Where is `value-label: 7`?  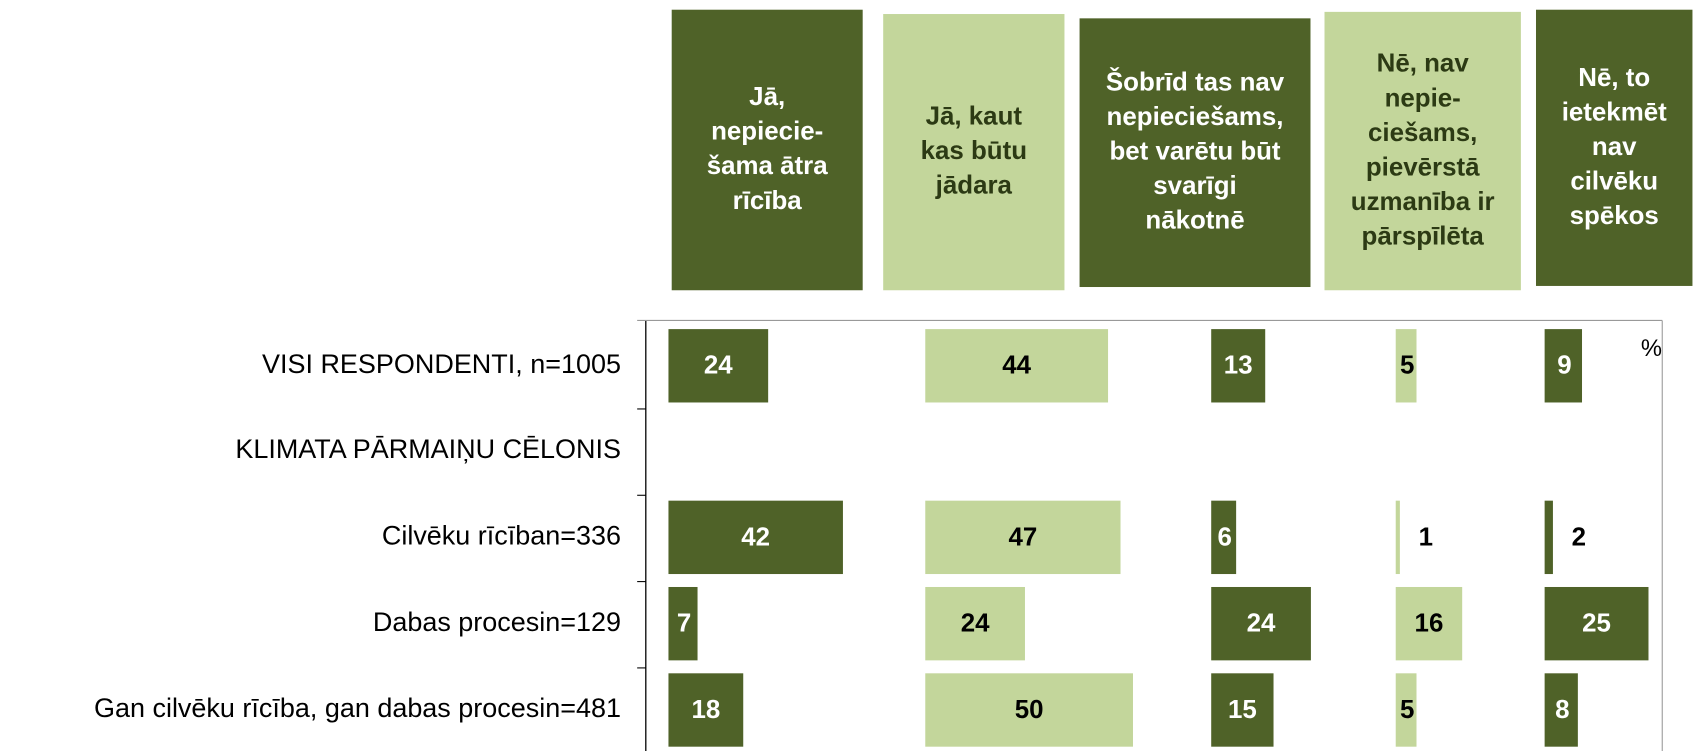
value-label: 7 is located at coordinates (684, 624).